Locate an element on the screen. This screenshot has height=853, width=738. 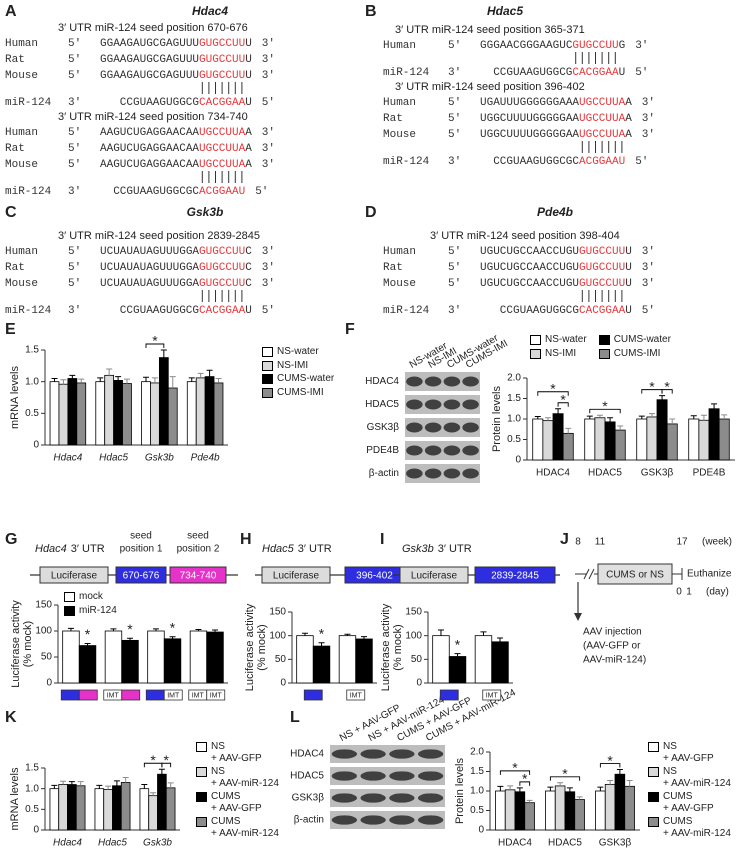
sequence-part: UGAUUUGGGGGGAAA is located at coordinates (529, 103).